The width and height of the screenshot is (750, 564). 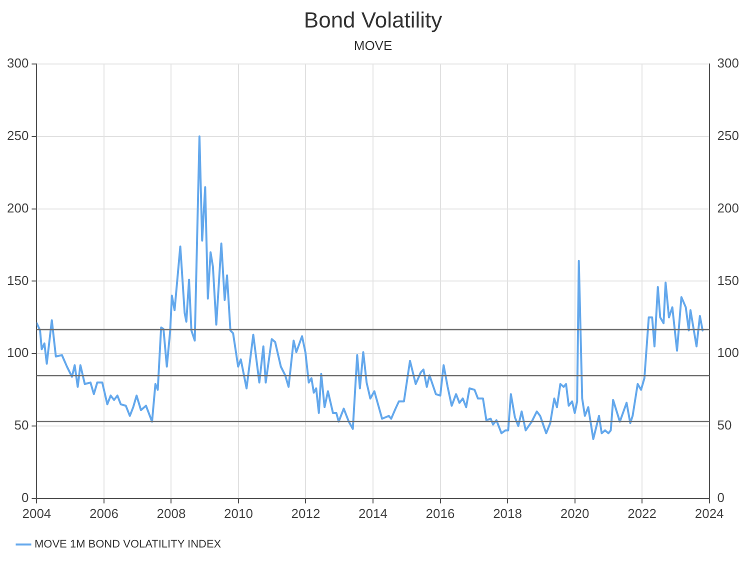 I want to click on y2-tick-label: 200, so click(x=728, y=208).